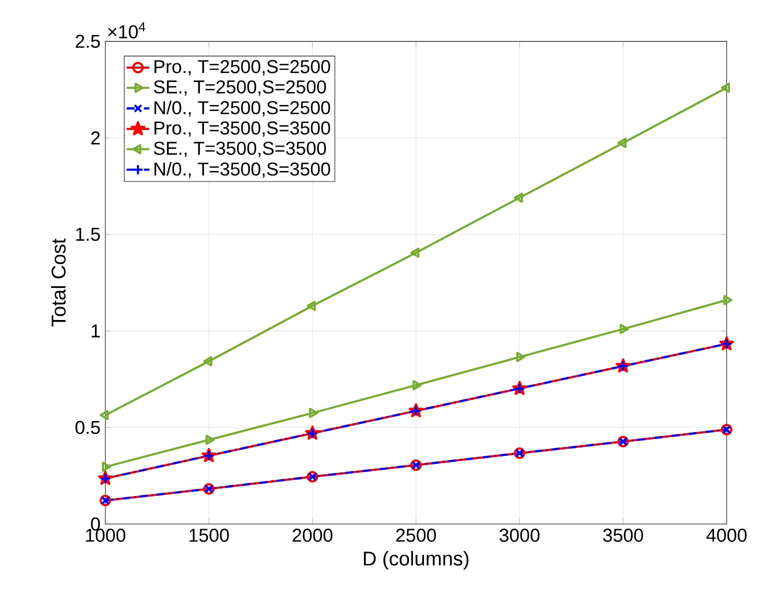 The height and width of the screenshot is (612, 764). Describe the element at coordinates (95, 137) in the screenshot. I see `y-tick-label: 2` at that location.